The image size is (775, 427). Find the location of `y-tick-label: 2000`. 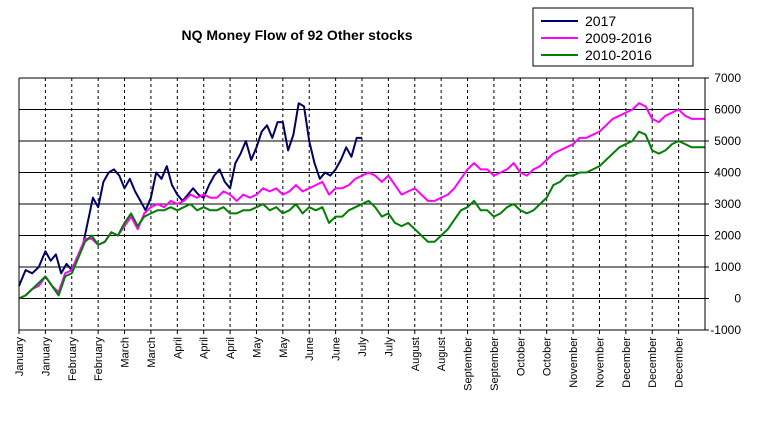

y-tick-label: 2000 is located at coordinates (727, 236).